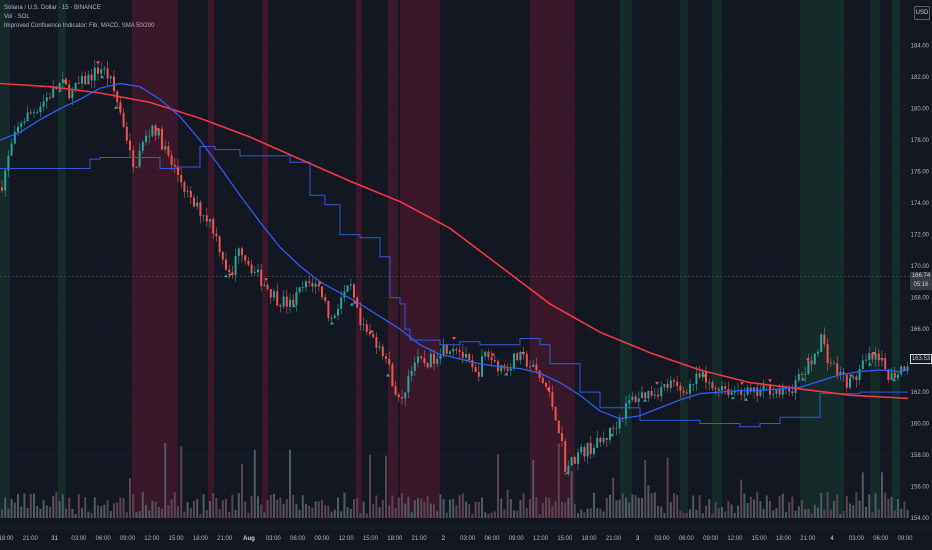 The width and height of the screenshot is (932, 550). Describe the element at coordinates (249, 539) in the screenshot. I see `time-tick-label: Aug` at that location.